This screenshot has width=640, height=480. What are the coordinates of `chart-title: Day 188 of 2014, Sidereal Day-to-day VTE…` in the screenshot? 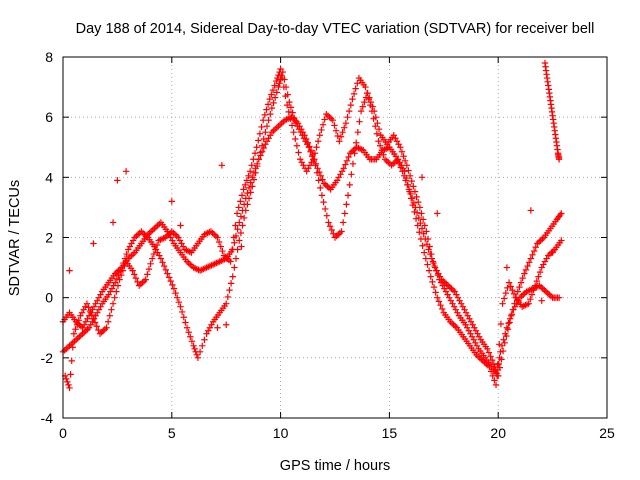 It's located at (335, 29).